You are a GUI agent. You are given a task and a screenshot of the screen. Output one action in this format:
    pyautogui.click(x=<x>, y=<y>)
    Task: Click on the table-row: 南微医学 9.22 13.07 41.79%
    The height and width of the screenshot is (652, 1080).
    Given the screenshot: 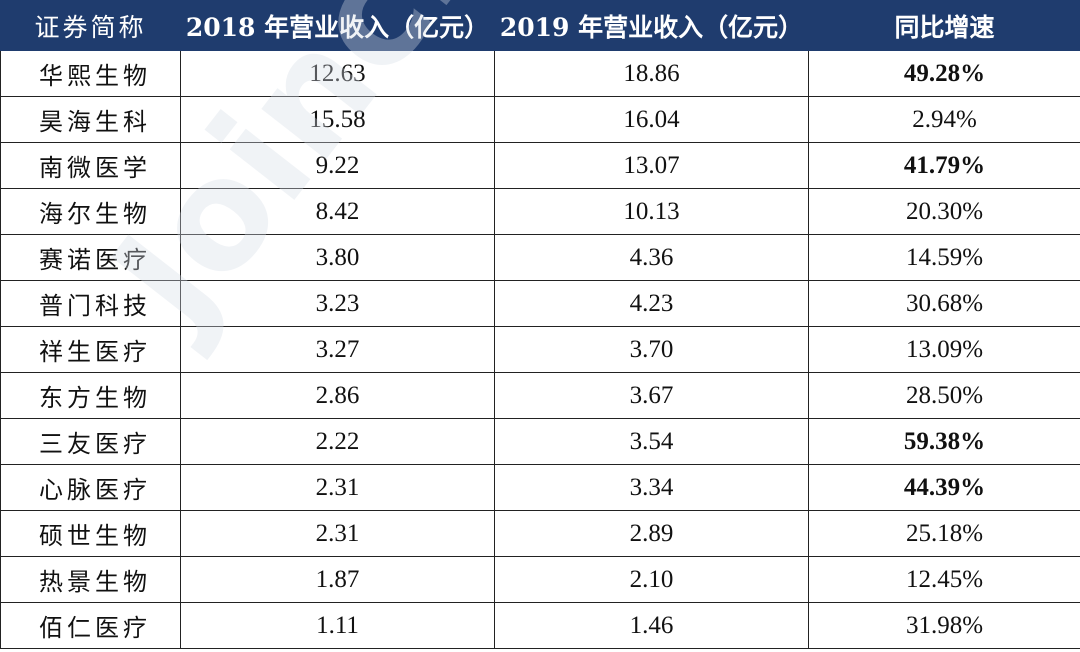 What is the action you would take?
    pyautogui.click(x=540, y=165)
    